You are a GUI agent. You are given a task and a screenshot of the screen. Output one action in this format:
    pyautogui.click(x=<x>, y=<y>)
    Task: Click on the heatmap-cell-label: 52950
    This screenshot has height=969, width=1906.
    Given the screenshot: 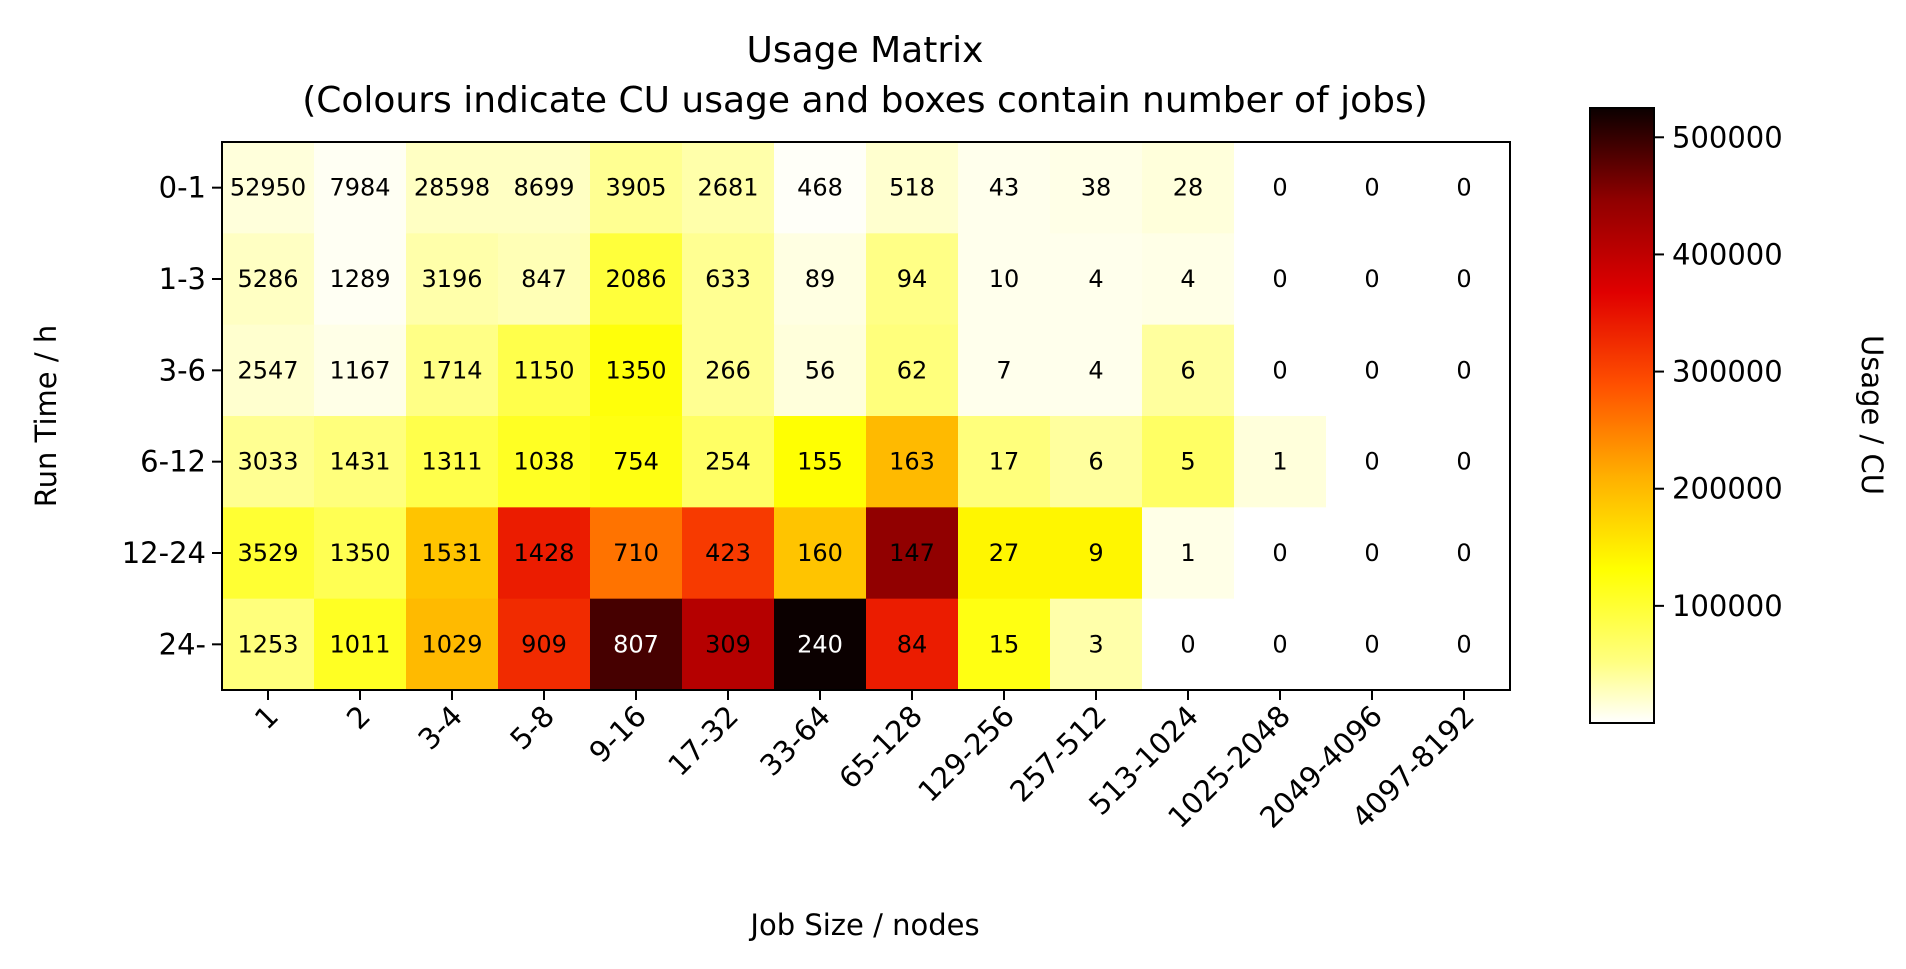 What is the action you would take?
    pyautogui.click(x=268, y=188)
    